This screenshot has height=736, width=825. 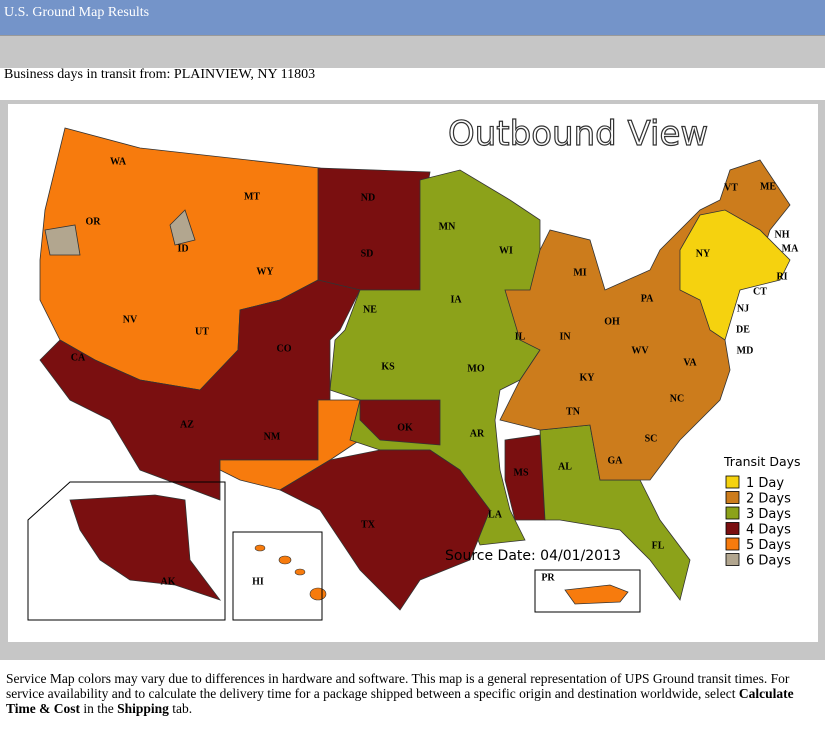 What do you see at coordinates (456, 299) in the screenshot?
I see `state-label: IA` at bounding box center [456, 299].